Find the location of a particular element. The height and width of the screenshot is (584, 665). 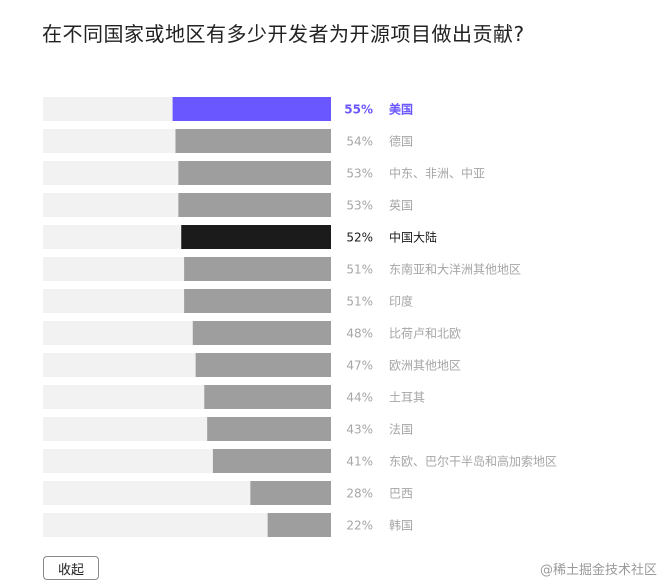

value-label: 52% is located at coordinates (359, 238).